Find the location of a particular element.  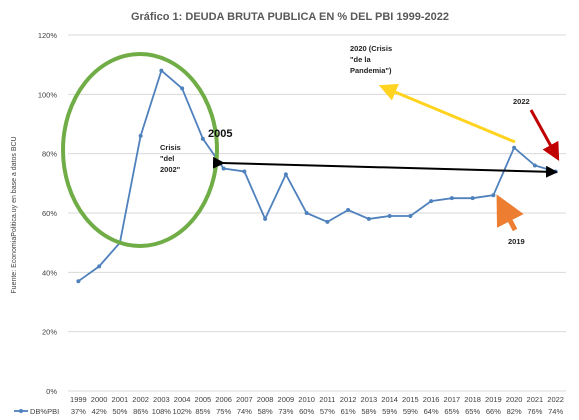

y-tick-label: 20% is located at coordinates (49, 332).